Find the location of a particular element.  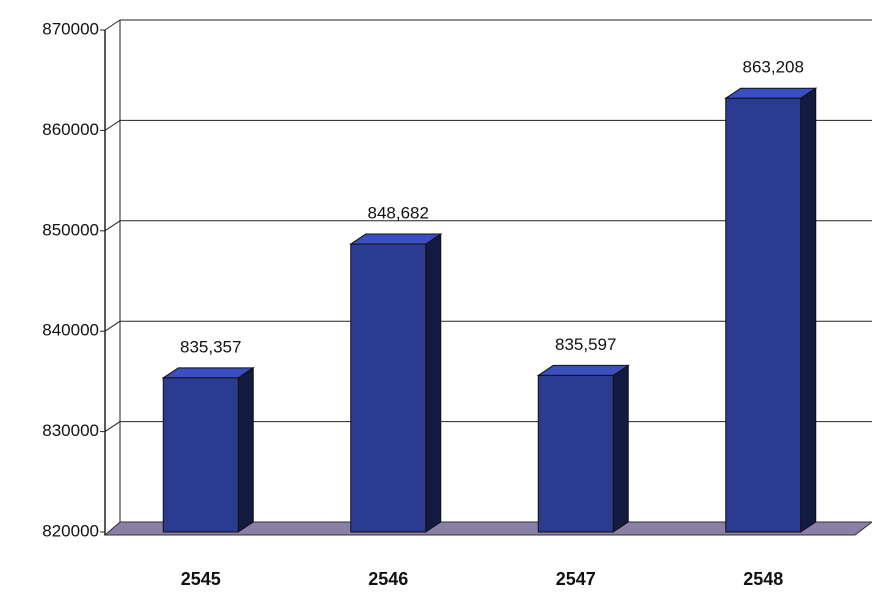

value-label: 835,357 is located at coordinates (210, 346).